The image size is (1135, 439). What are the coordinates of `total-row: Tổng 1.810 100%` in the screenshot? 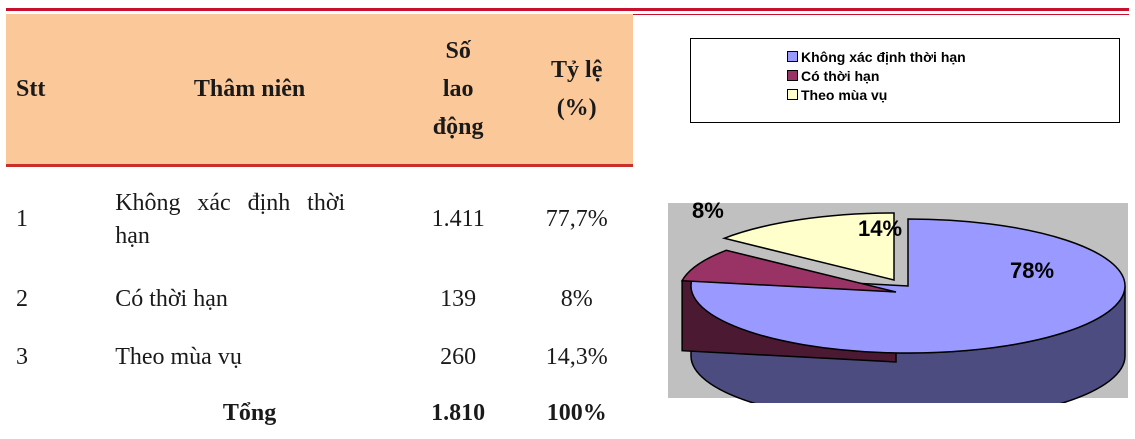 It's located at (319, 413).